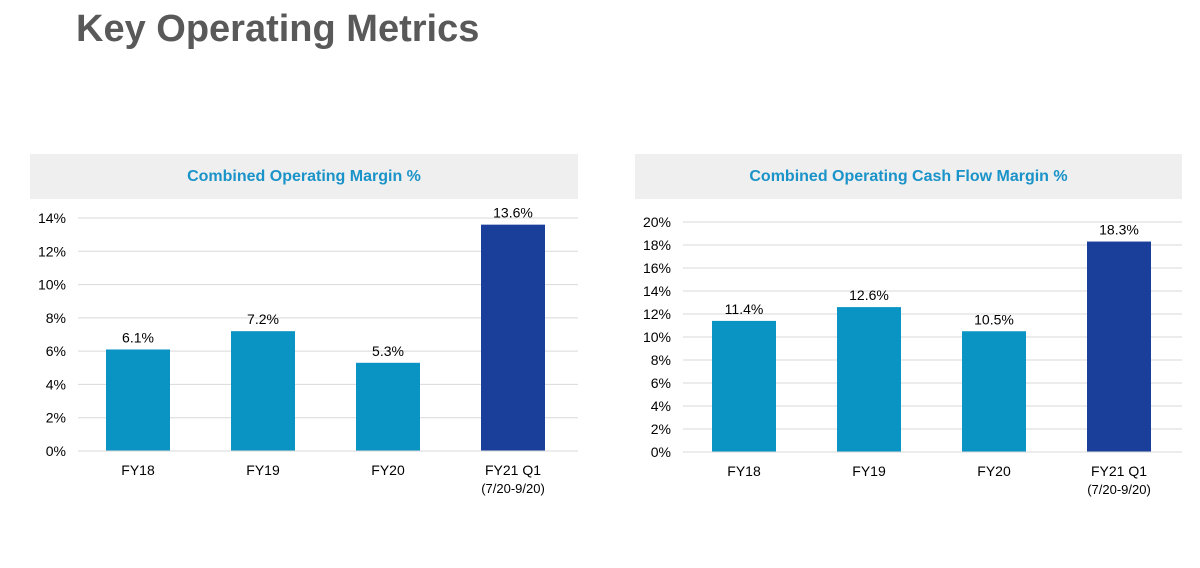  What do you see at coordinates (138, 337) in the screenshot?
I see `data-label: 6.1%` at bounding box center [138, 337].